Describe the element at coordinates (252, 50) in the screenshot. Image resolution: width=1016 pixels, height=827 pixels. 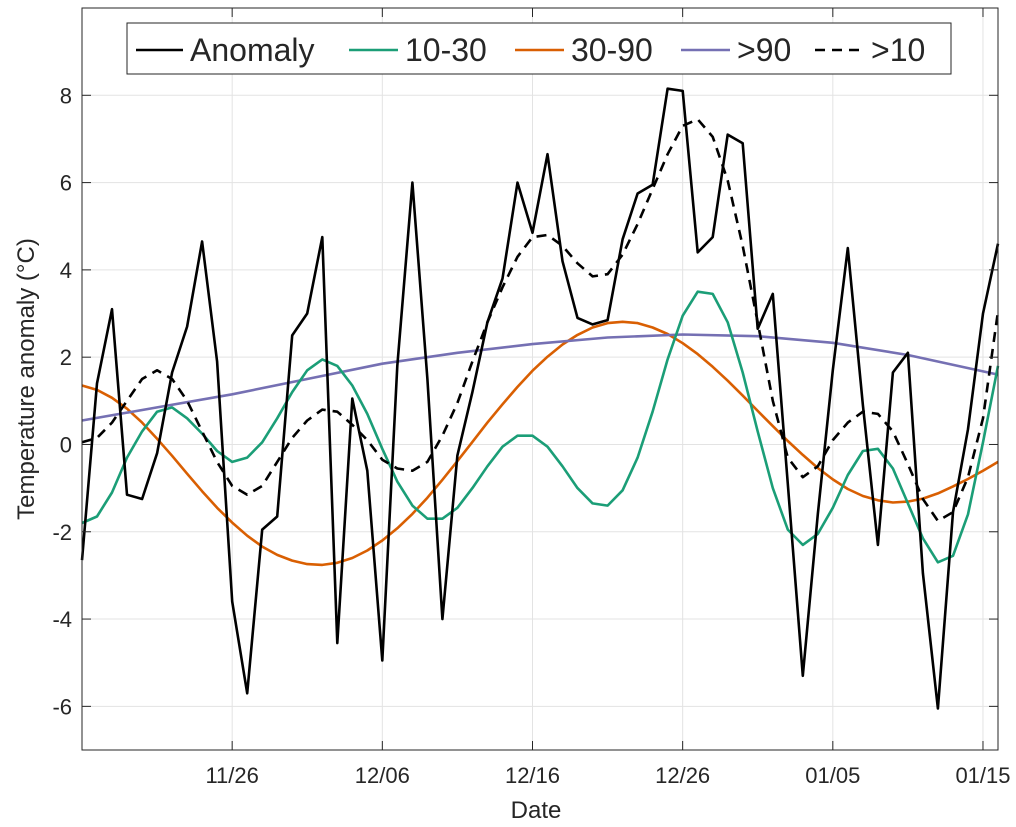
I see `legend-label: Anomaly` at that location.